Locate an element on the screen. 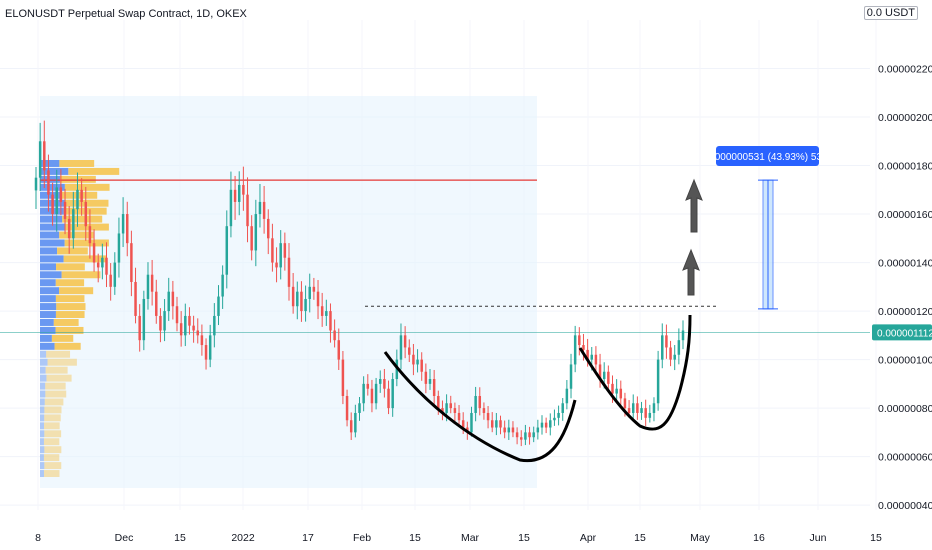  x-tick-label: 17 is located at coordinates (308, 538).